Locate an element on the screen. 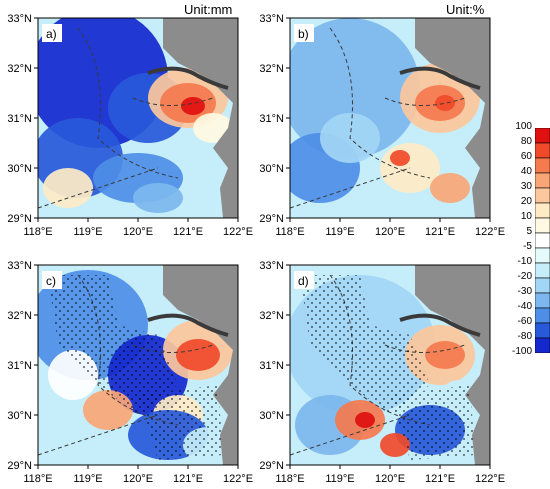 The image size is (550, 489). unit-label-left: Unit:mm is located at coordinates (208, 9).